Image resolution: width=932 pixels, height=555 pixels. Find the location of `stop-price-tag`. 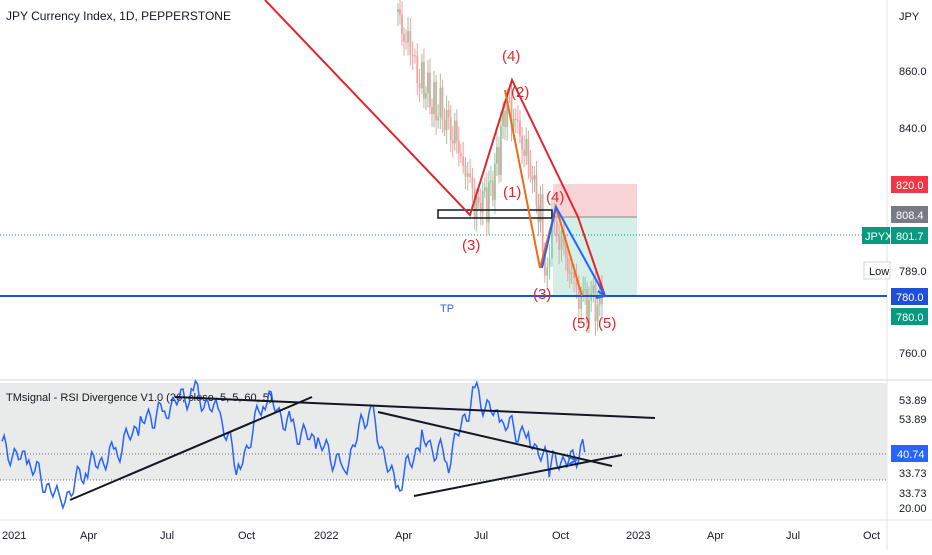

stop-price-tag is located at coordinates (909, 184).